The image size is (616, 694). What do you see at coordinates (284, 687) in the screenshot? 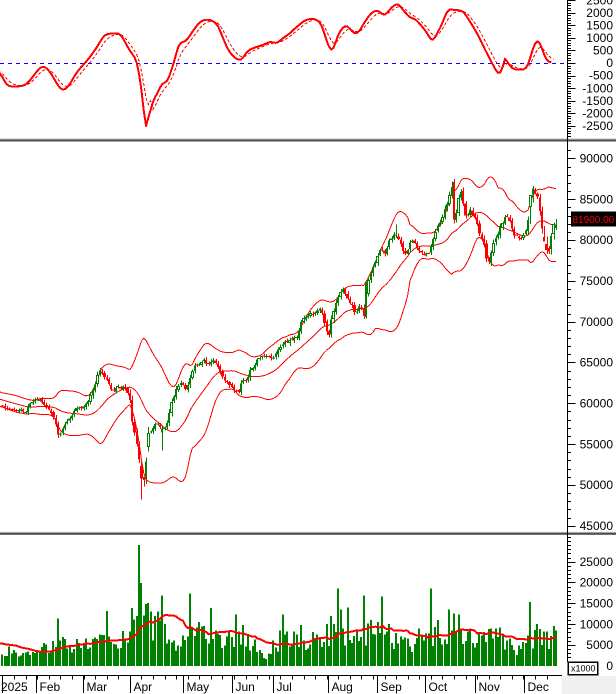
I see `svg-text: Jul` at bounding box center [284, 687].